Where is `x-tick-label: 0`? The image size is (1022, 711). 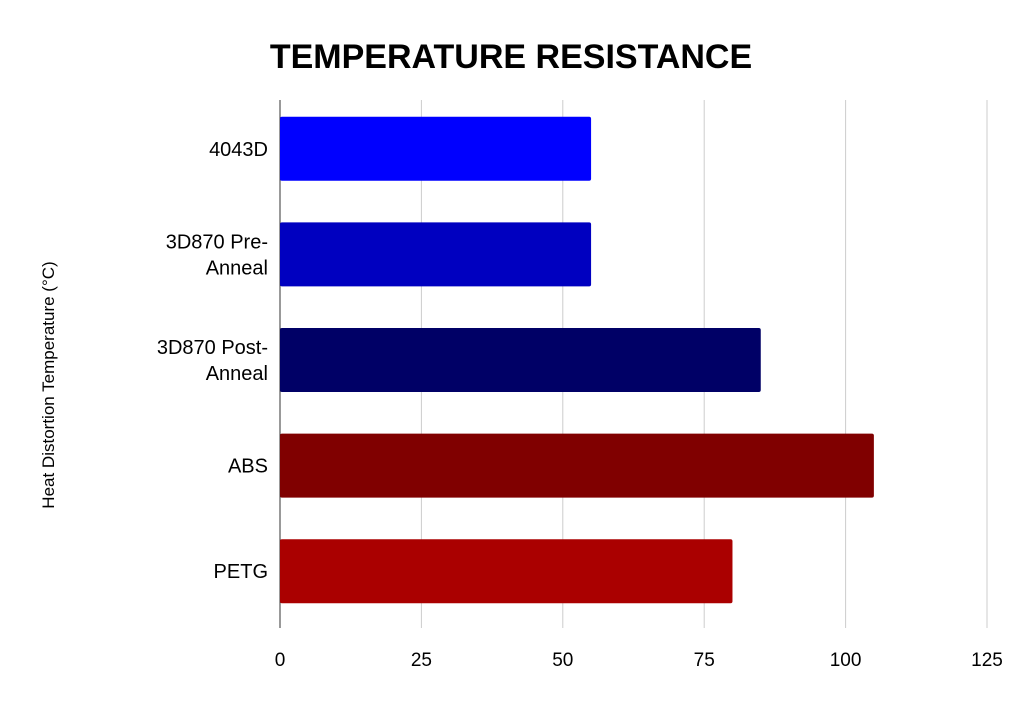 x-tick-label: 0 is located at coordinates (280, 660).